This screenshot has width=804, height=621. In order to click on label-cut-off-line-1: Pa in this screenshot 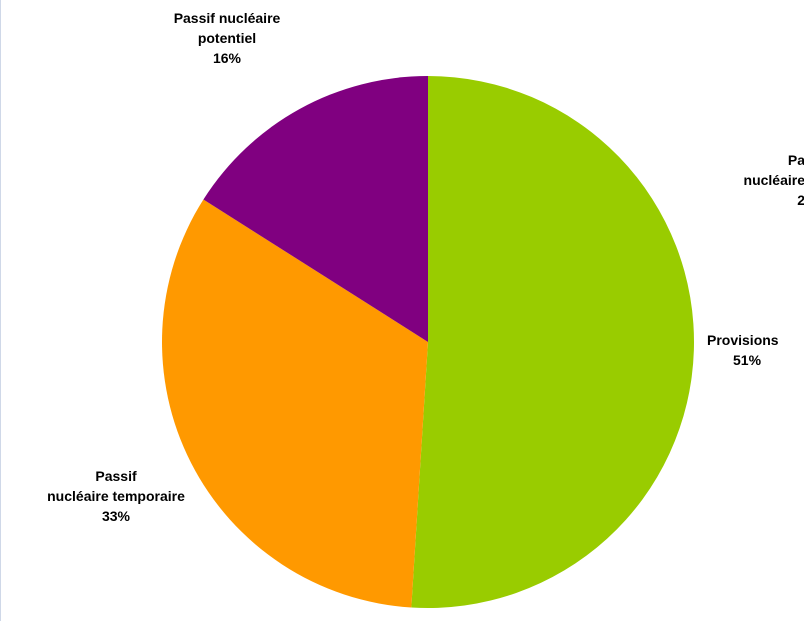, I will do `click(795, 160)`.